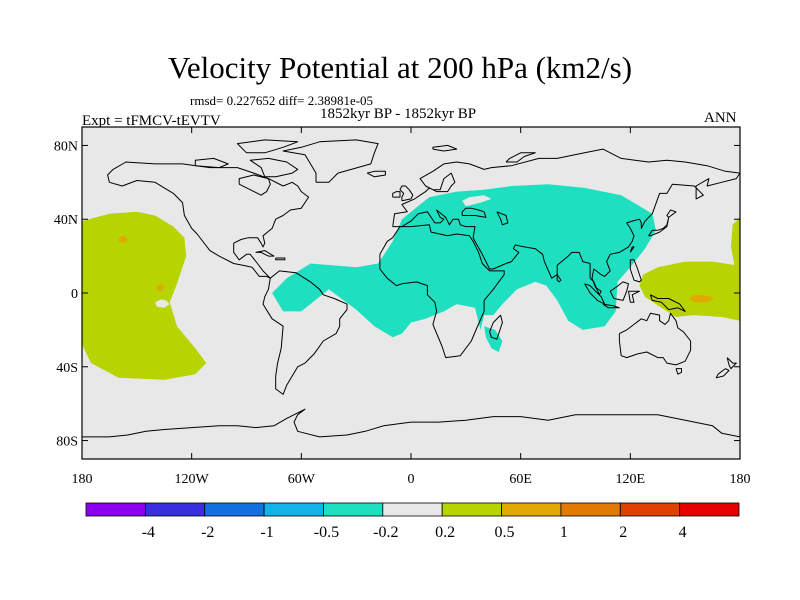 The height and width of the screenshot is (600, 800). Describe the element at coordinates (474, 212) in the screenshot. I see `coastline-black-sea` at that location.